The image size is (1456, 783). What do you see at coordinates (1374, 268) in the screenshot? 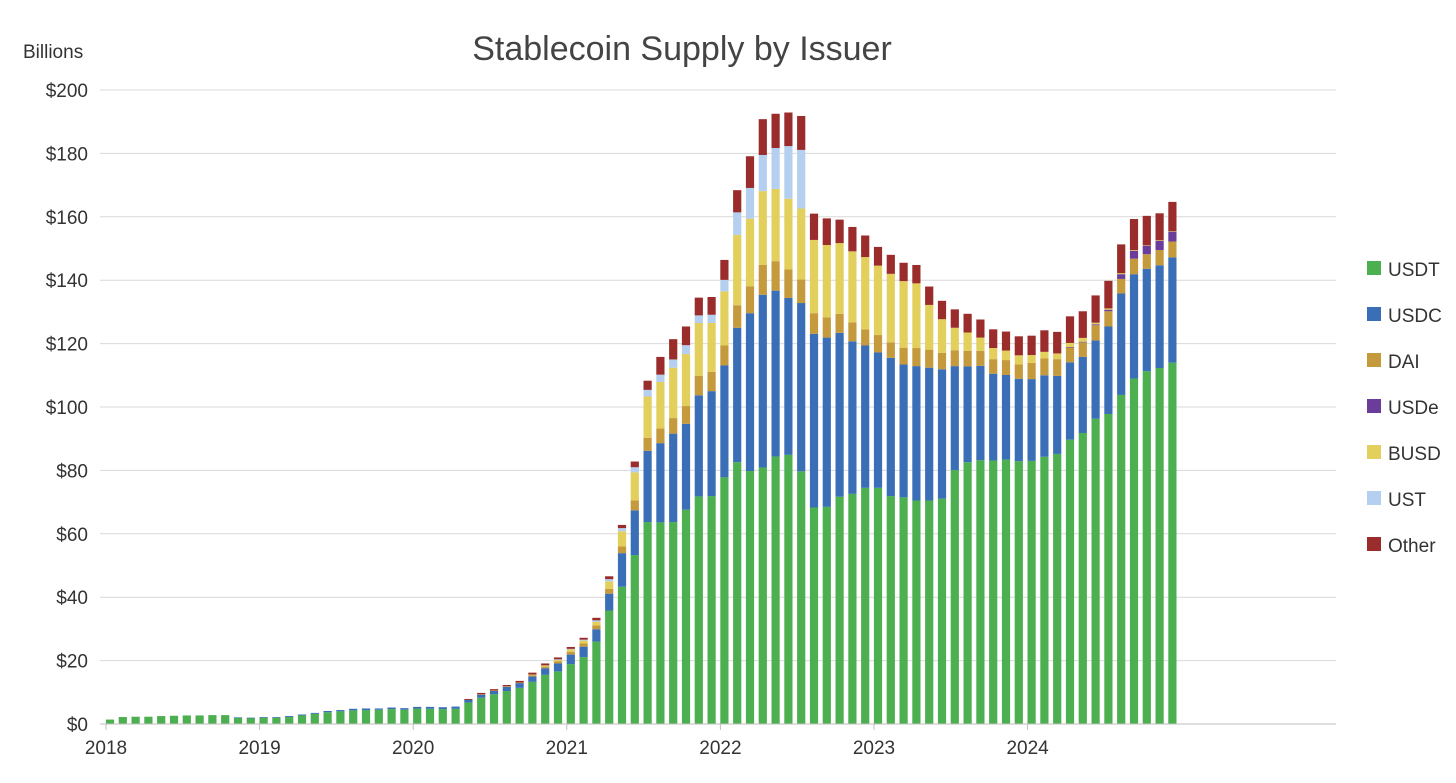
I see `legend-swatch-usdt` at bounding box center [1374, 268].